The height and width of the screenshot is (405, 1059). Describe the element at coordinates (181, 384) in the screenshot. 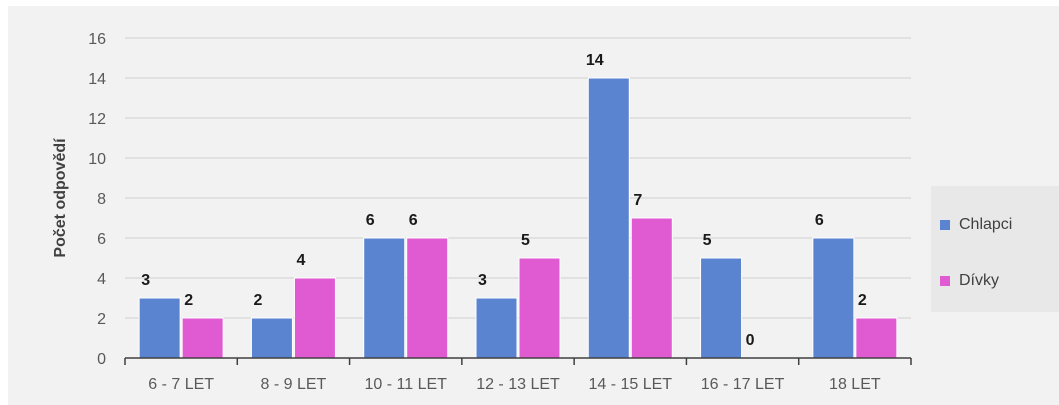

I see `x-tick-label: 6 - 7 LET` at that location.